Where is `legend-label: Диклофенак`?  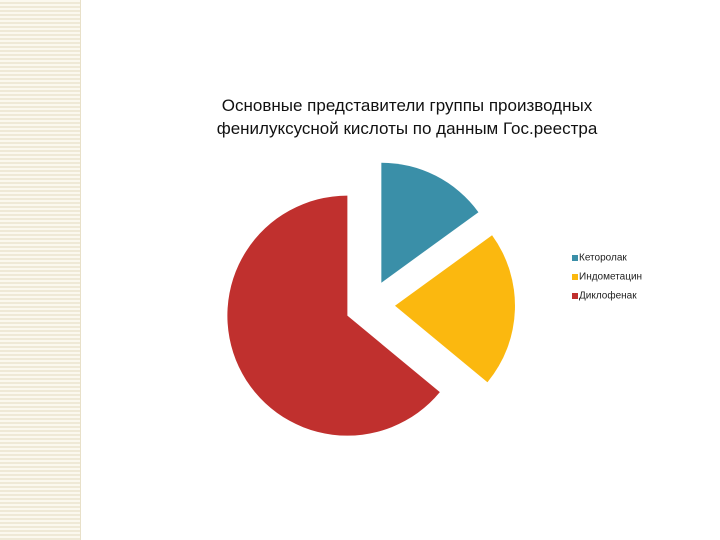
legend-label: Диклофенак is located at coordinates (608, 296).